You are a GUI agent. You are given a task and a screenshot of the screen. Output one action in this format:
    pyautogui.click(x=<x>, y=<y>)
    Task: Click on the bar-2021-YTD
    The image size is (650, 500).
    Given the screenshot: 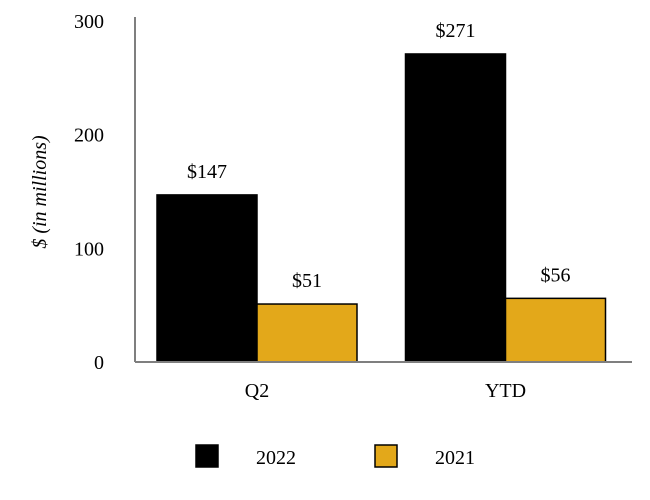 What is the action you would take?
    pyautogui.click(x=555, y=330)
    